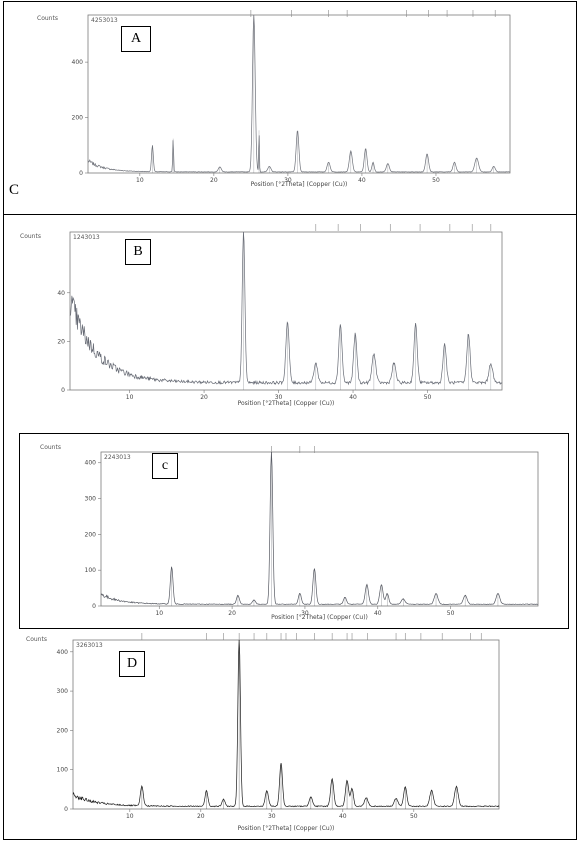  What do you see at coordinates (104, 20) in the screenshot?
I see `sample-id: 4253013` at bounding box center [104, 20].